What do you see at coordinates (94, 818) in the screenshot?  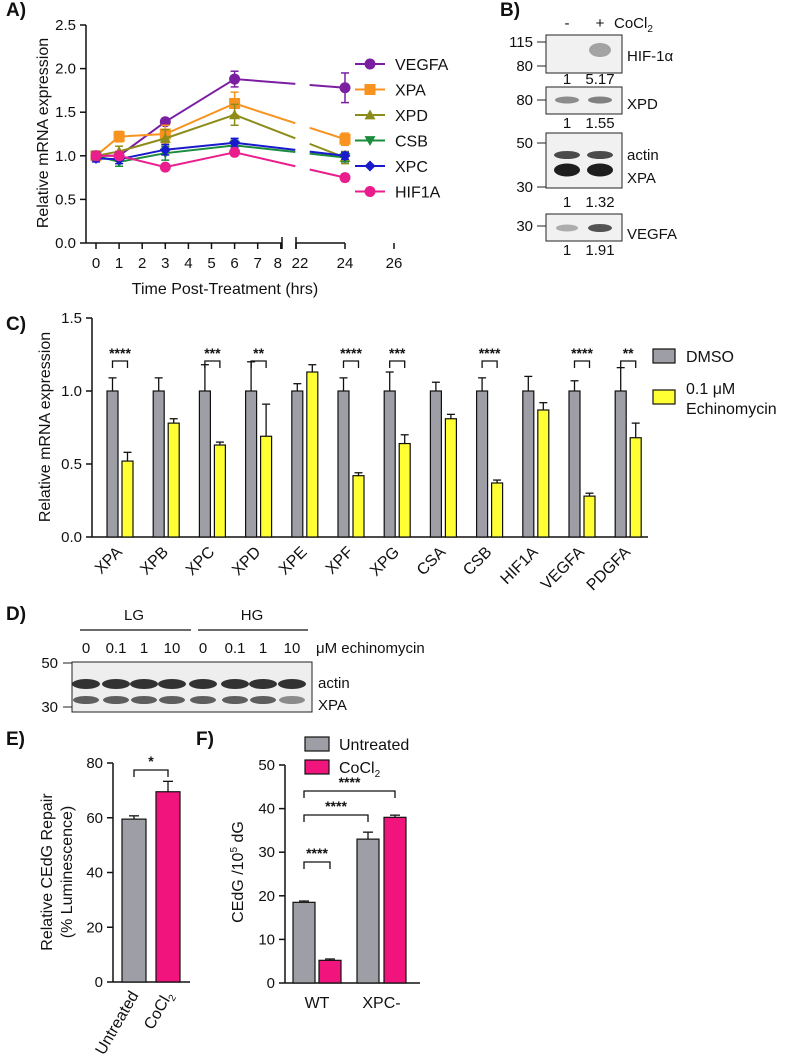 I see `y-tick-label: 60` at bounding box center [94, 818].